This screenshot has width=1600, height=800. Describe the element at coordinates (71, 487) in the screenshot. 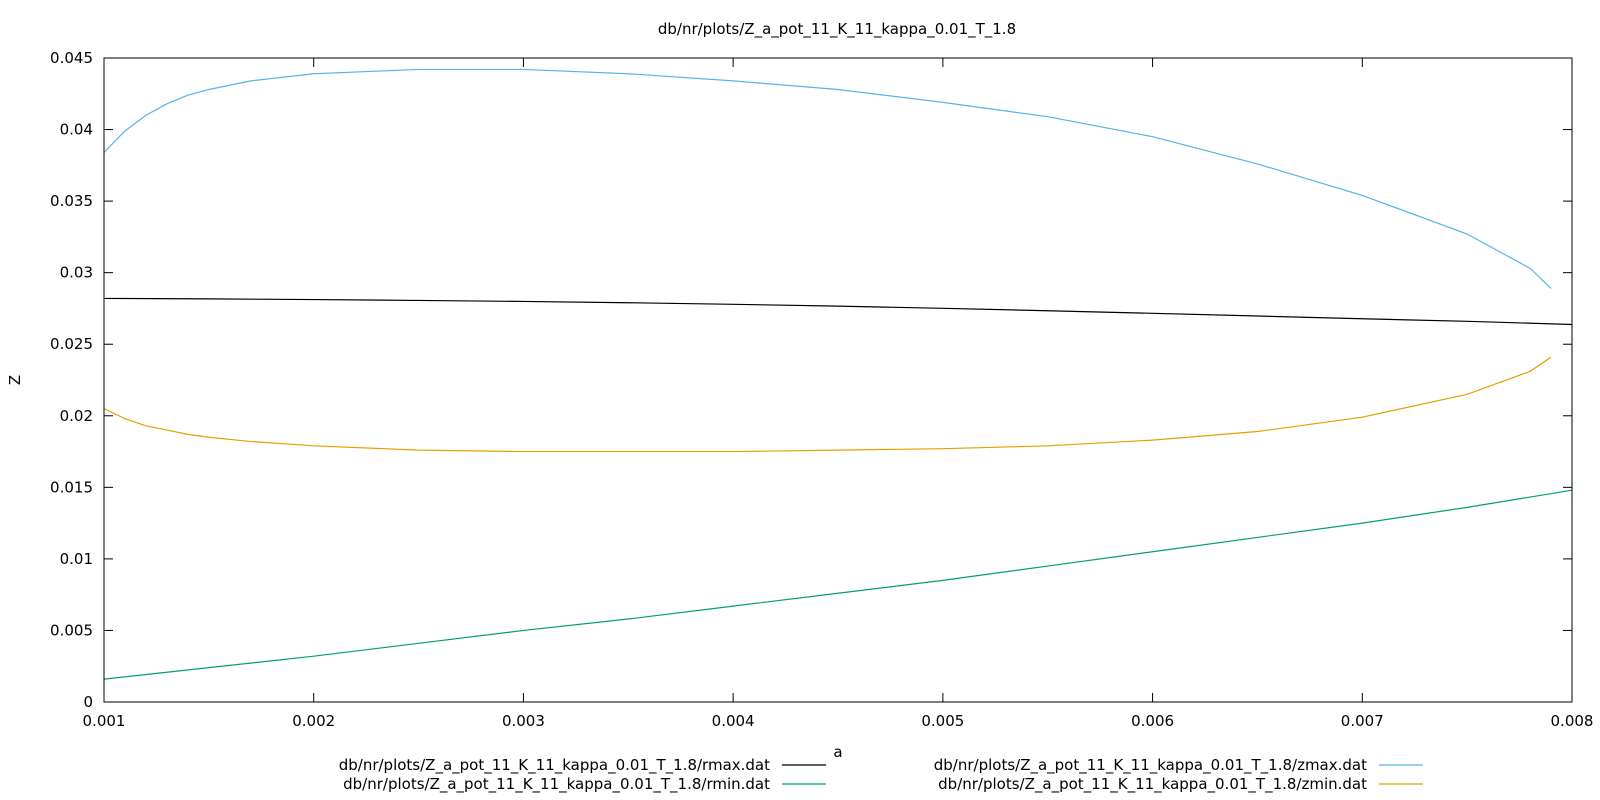

I see `y-tick-label: 0.015` at that location.